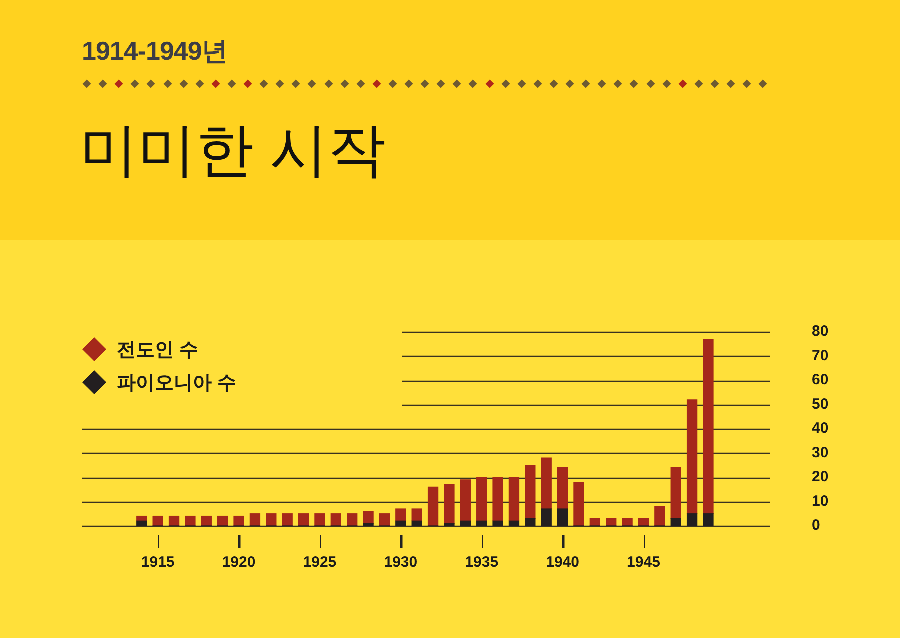 The height and width of the screenshot is (638, 900). Describe the element at coordinates (820, 453) in the screenshot. I see `y-tick-label: 30` at that location.